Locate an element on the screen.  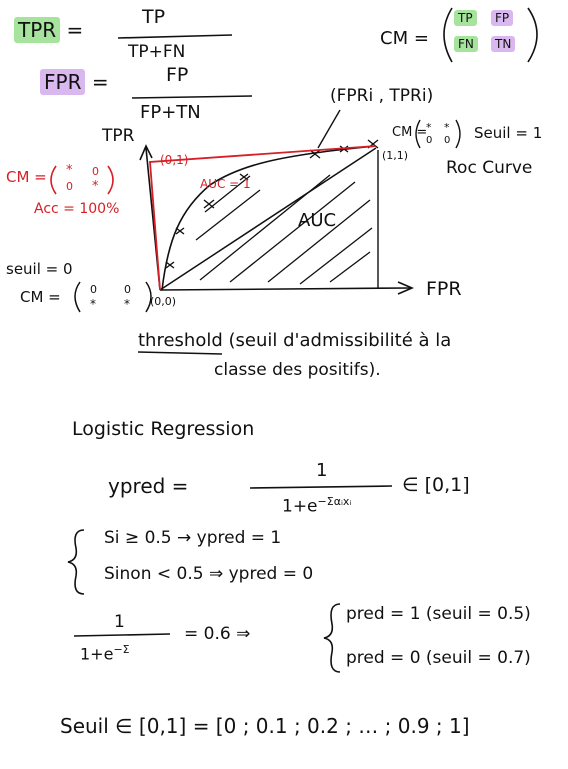
logistic-fraction-bar is located at coordinates (321, 487).